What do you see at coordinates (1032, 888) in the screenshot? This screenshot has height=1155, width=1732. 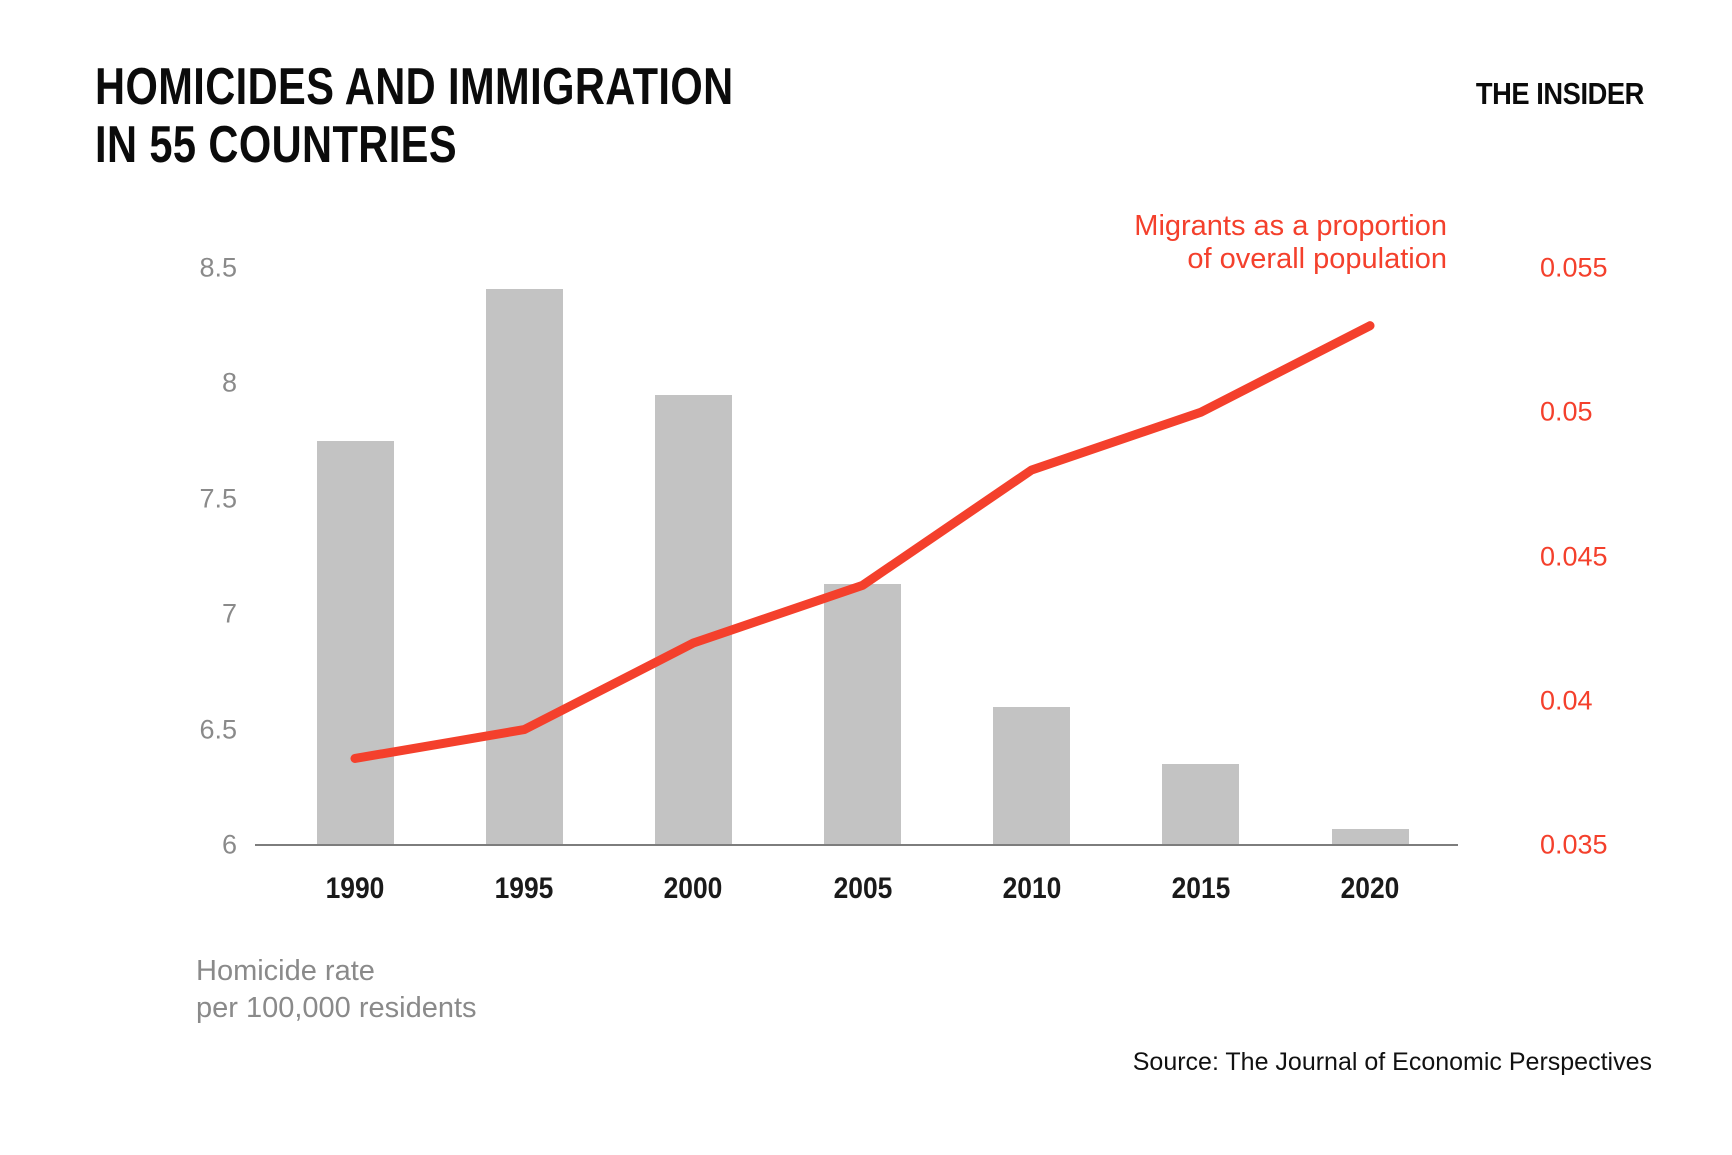 I see `x-axis-tick-2010: 2010` at bounding box center [1032, 888].